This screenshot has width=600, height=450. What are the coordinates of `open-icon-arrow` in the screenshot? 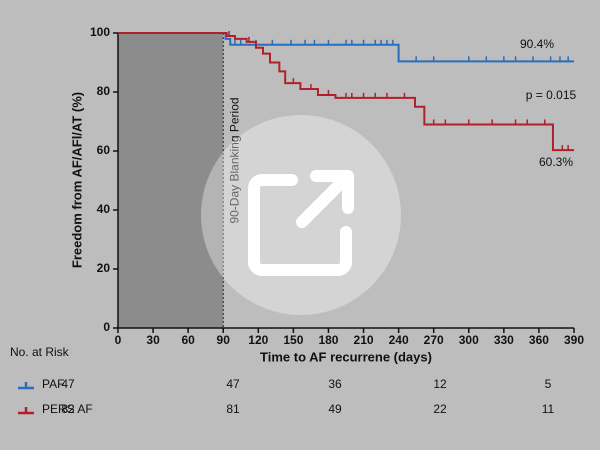 It's located at (325, 199).